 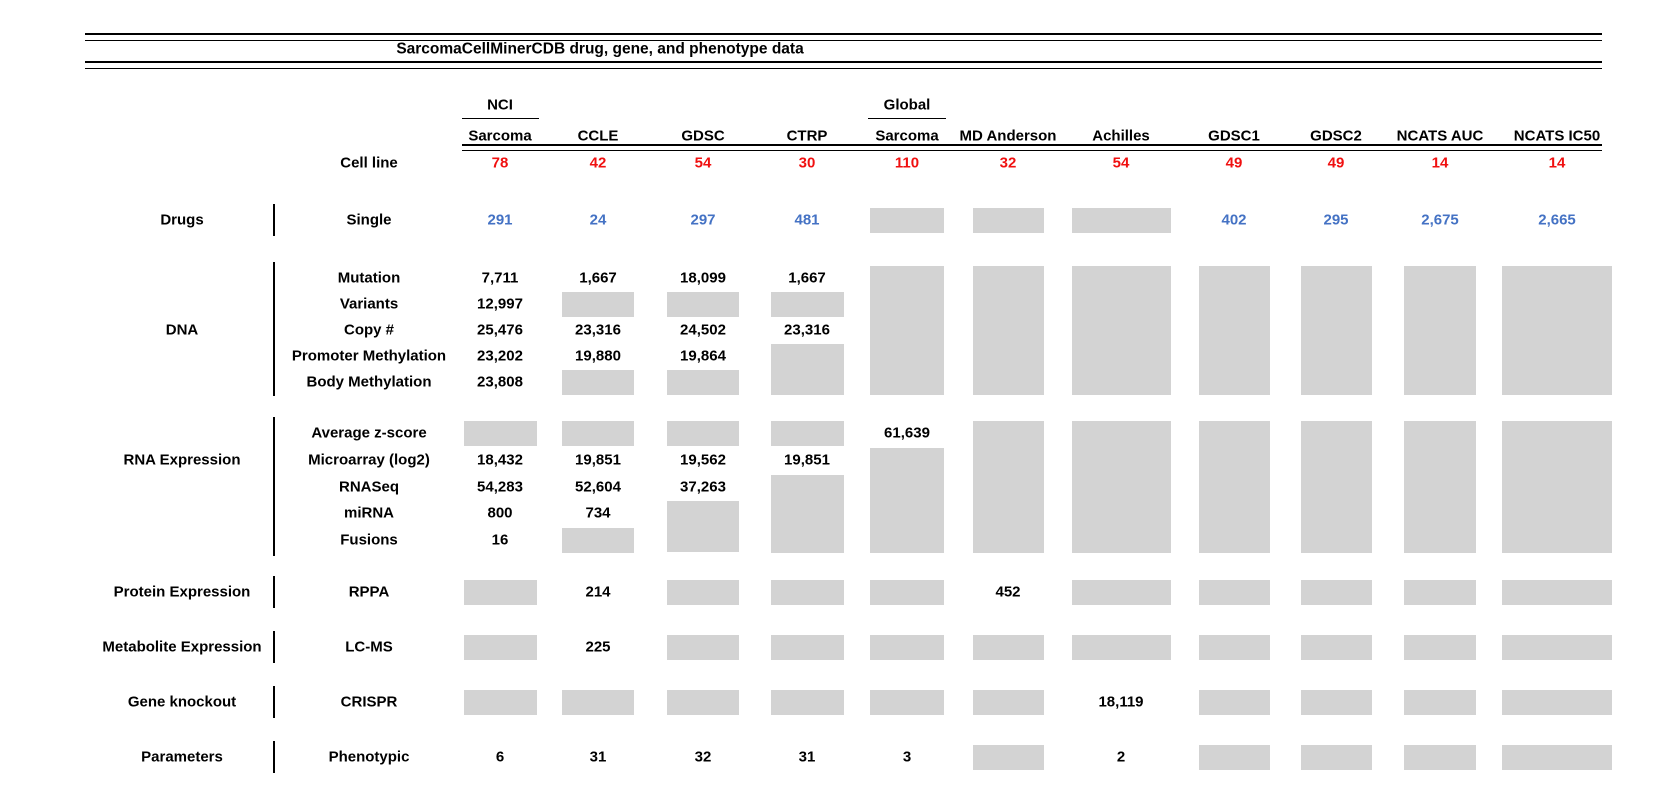 What do you see at coordinates (369, 540) in the screenshot?
I see `row-label: Fusions` at bounding box center [369, 540].